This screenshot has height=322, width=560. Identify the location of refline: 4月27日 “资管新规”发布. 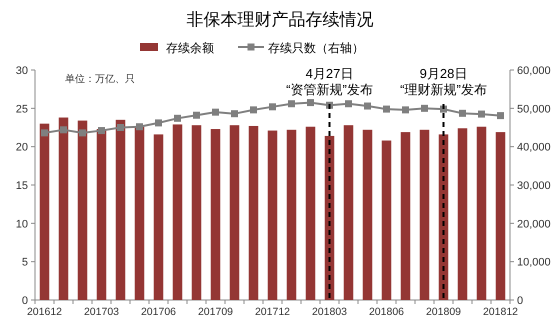
(329, 183).